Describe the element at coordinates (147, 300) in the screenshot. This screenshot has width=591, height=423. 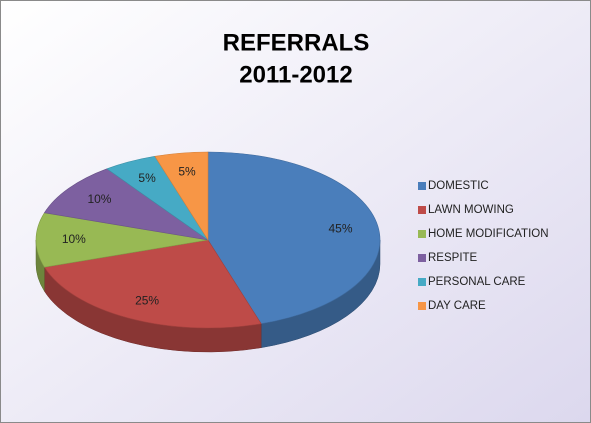
I see `data-label: 25%` at that location.